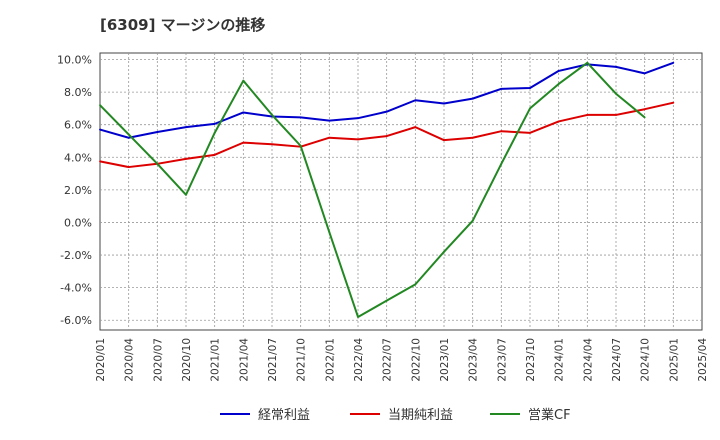 Image resolution: width=720 pixels, height=440 pixels. What do you see at coordinates (703, 360) in the screenshot?
I see `x-tick-label: 2025/04` at bounding box center [703, 360].